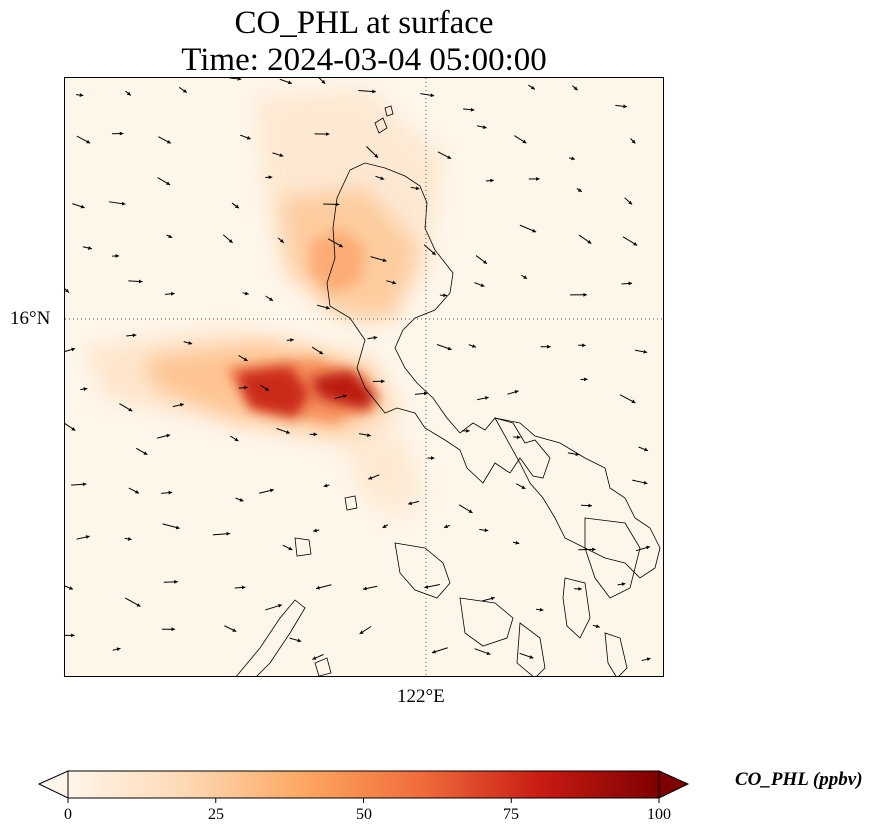 Image resolution: width=885 pixels, height=836 pixels. What do you see at coordinates (422, 570) in the screenshot?
I see `coastline-mindoro` at bounding box center [422, 570].